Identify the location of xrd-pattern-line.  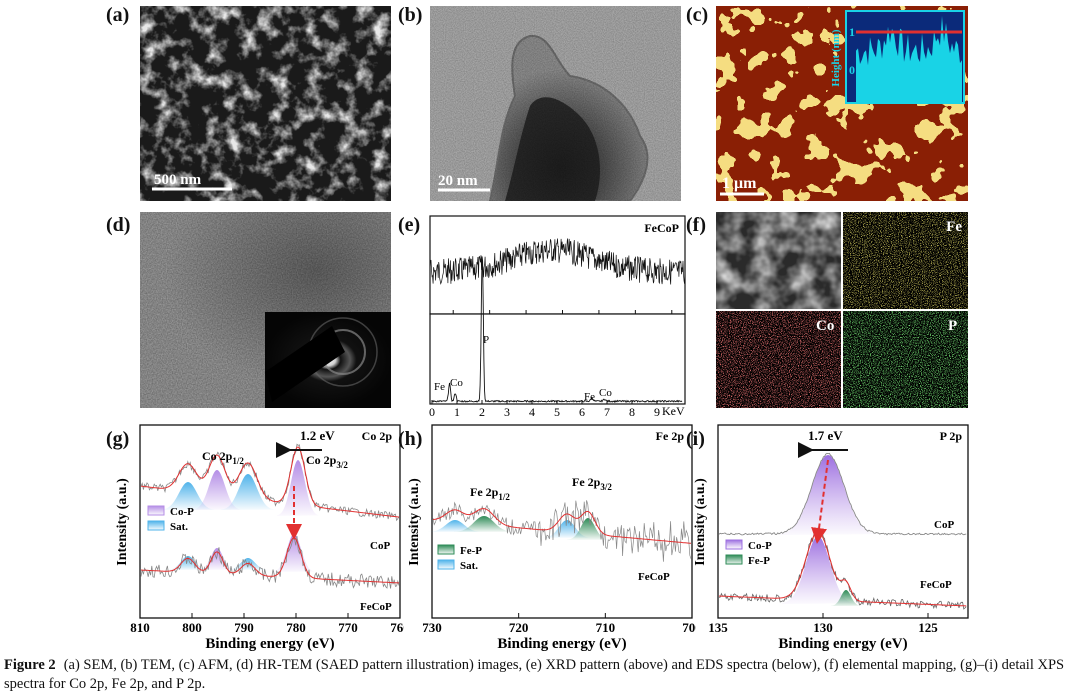
(557, 261).